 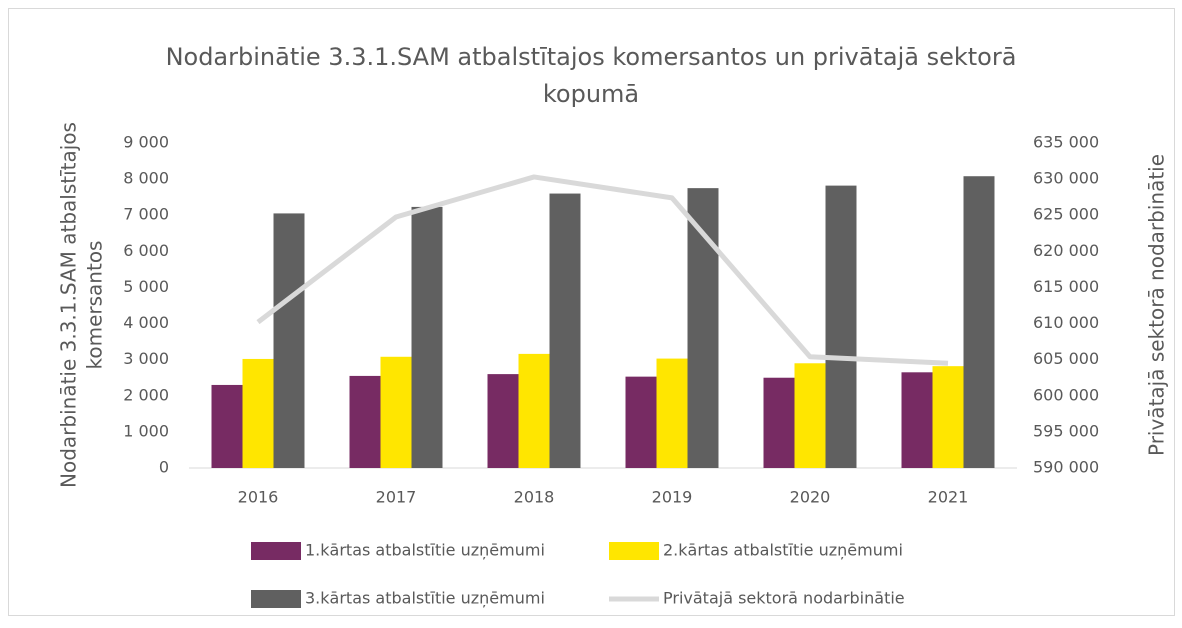 I want to click on y-tick-label: 2 000, so click(x=146, y=394).